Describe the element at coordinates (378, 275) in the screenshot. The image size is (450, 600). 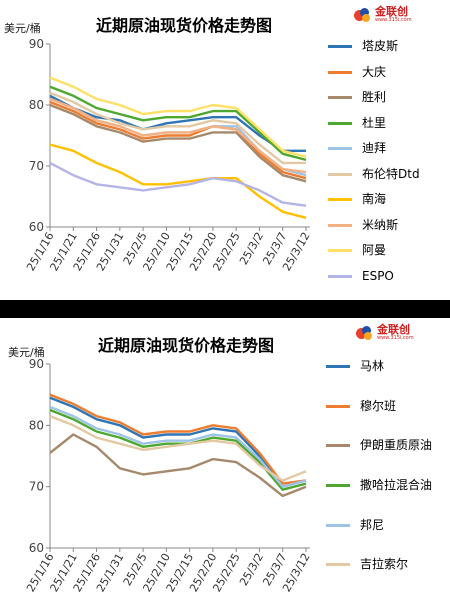
I see `legend-label: ESPO` at that location.